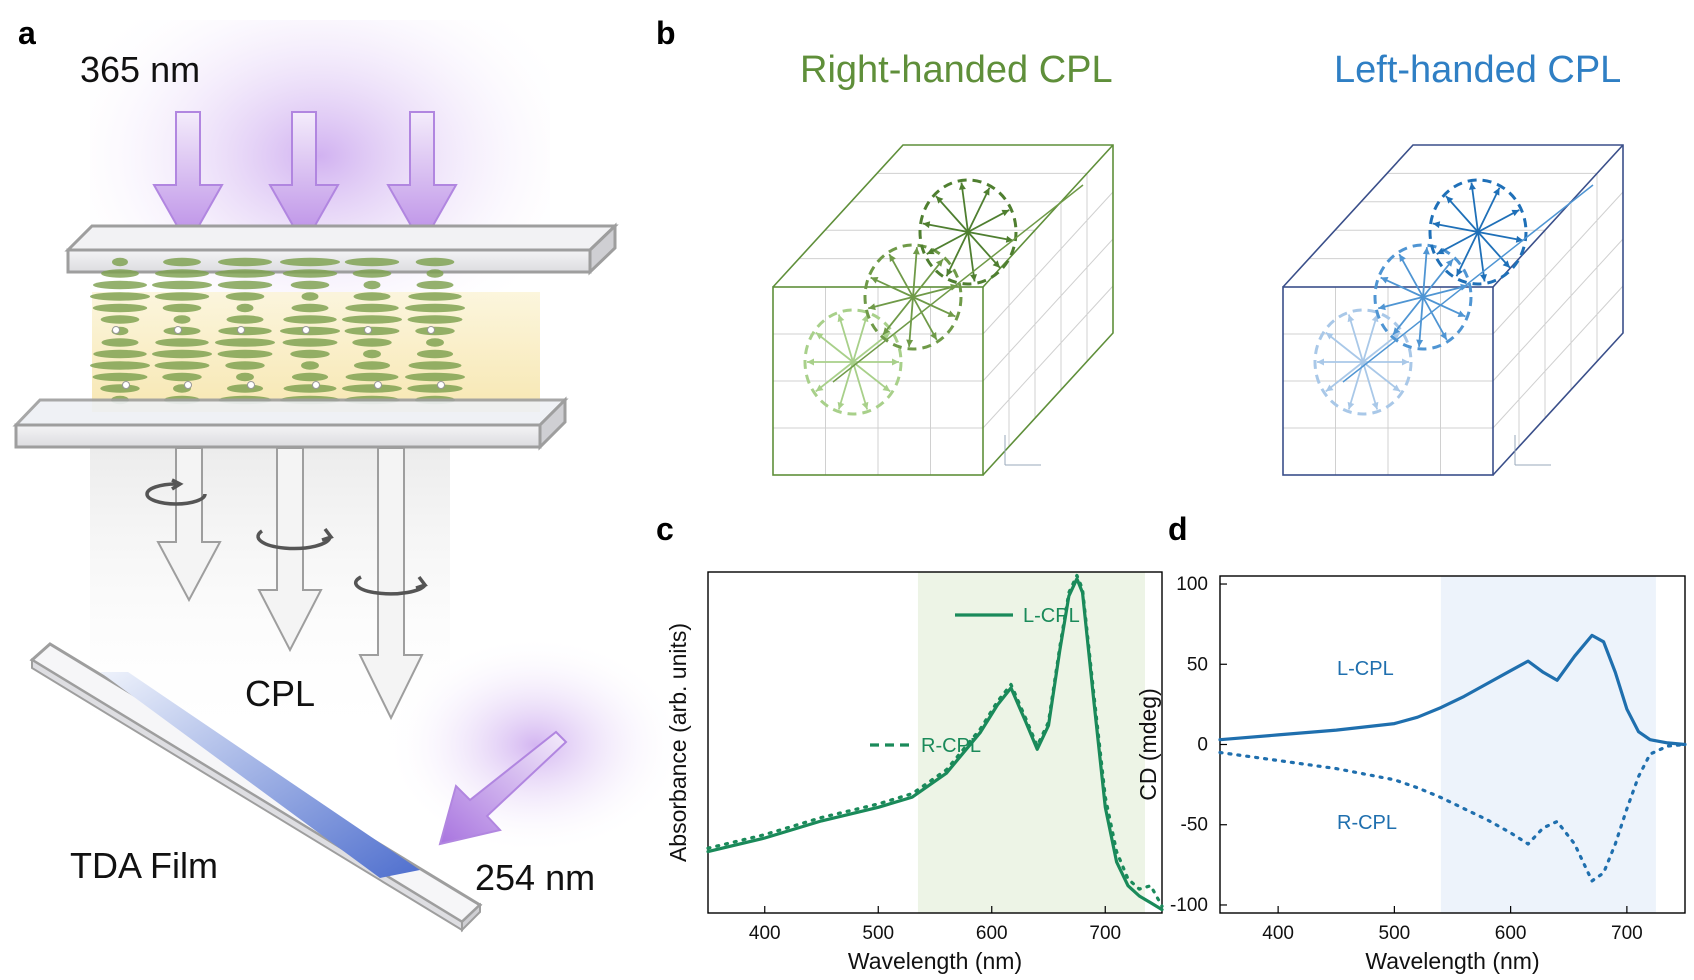 This screenshot has width=1694, height=980. Describe the element at coordinates (1048, 216) in the screenshot. I see `box-edge` at that location.